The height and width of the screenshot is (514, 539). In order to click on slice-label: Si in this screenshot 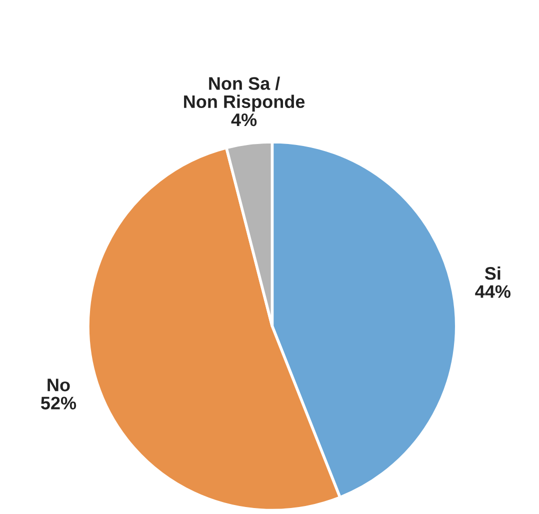, I will do `click(492, 273)`.